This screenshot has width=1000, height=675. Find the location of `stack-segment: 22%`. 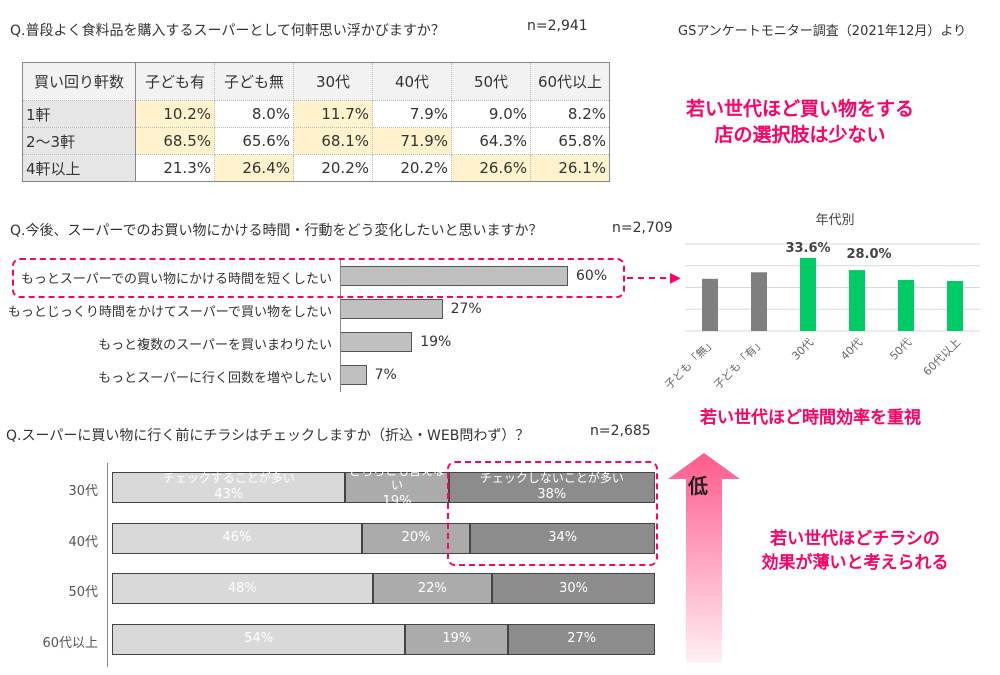

stack-segment: 22% is located at coordinates (432, 588).